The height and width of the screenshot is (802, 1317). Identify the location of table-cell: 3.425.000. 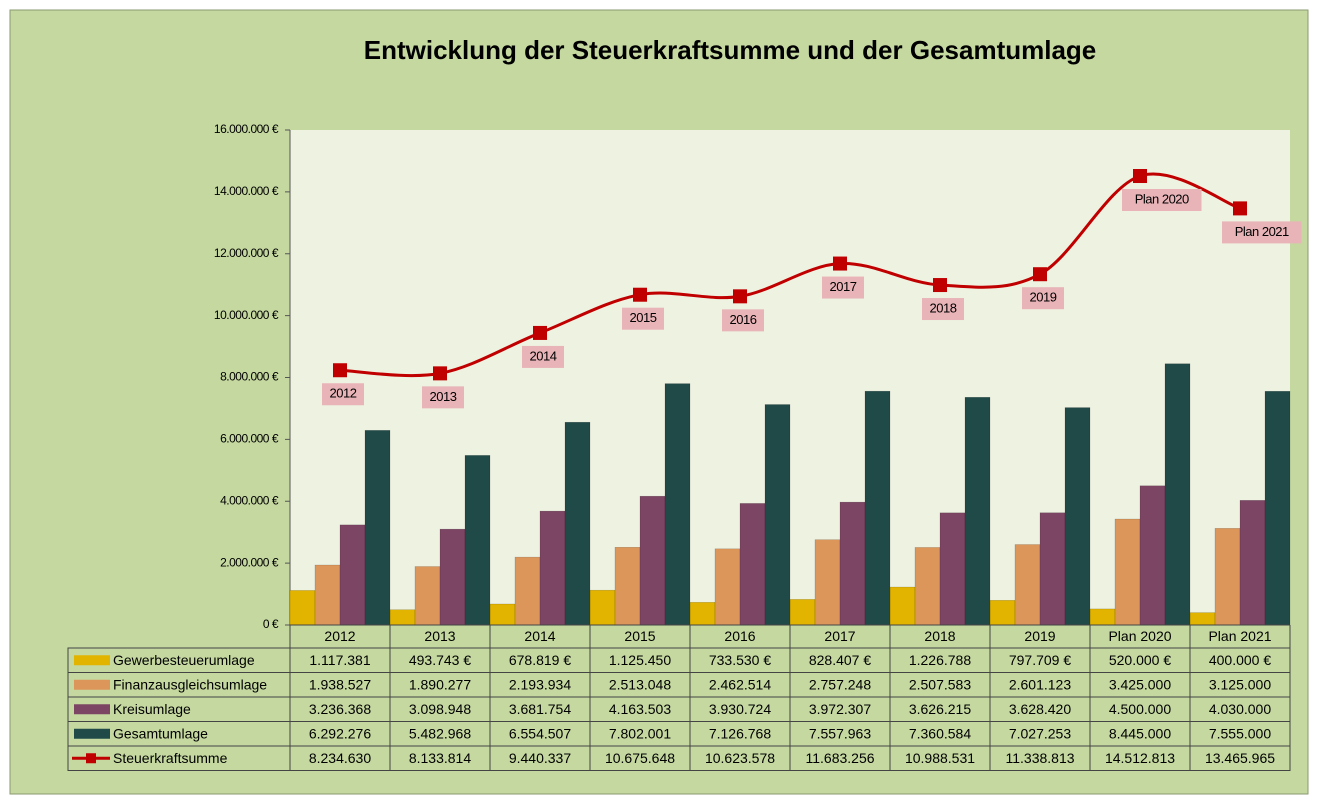
(1140, 684).